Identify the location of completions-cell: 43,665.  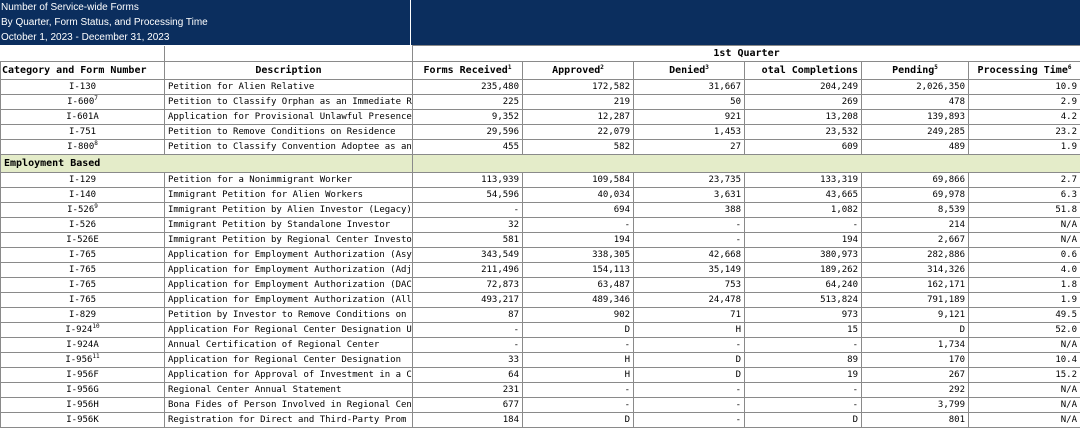
(803, 195).